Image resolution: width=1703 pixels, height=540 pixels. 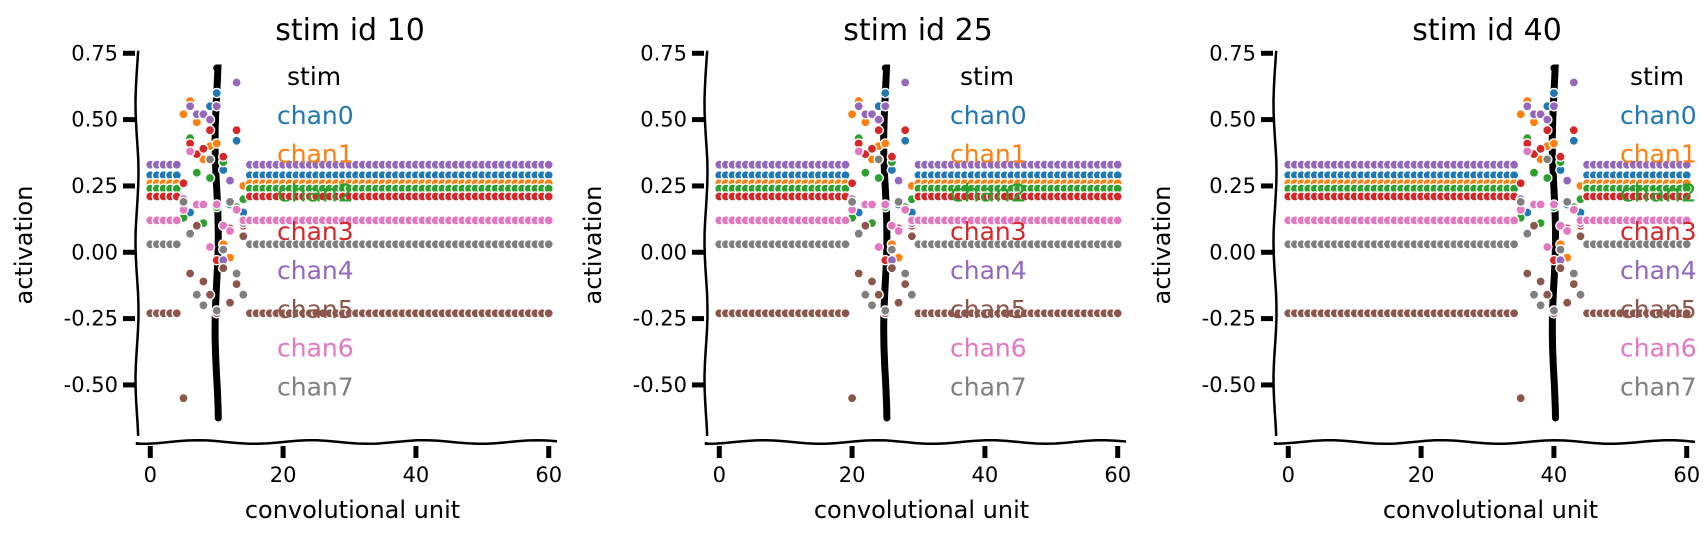 What do you see at coordinates (660, 319) in the screenshot?
I see `y-tick-label: -0.25` at bounding box center [660, 319].